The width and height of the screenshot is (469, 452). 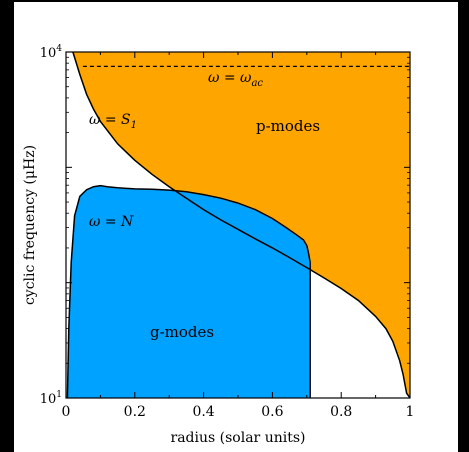 I want to click on cutoff-annotation-sub: ac, so click(x=257, y=83).